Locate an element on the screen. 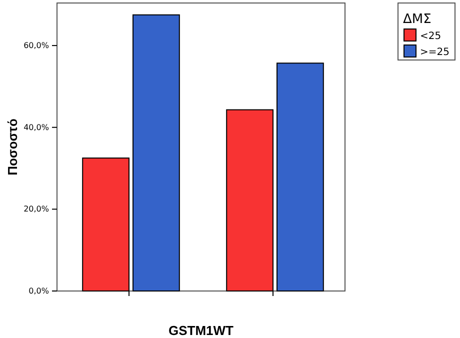 The width and height of the screenshot is (460, 338). legend-label: <25 is located at coordinates (431, 36).